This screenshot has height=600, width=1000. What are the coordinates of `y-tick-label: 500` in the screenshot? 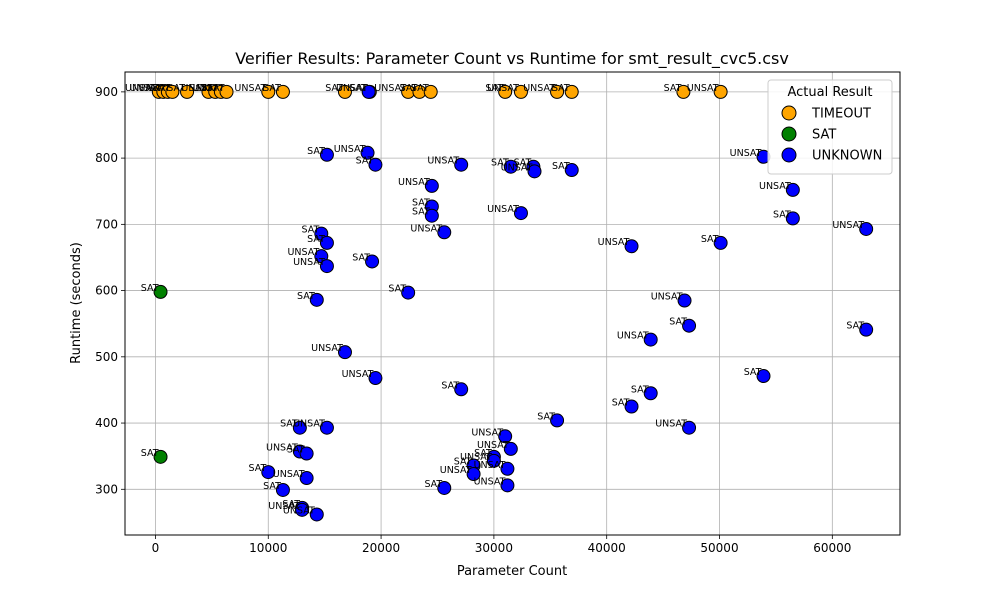 It's located at (106, 357).